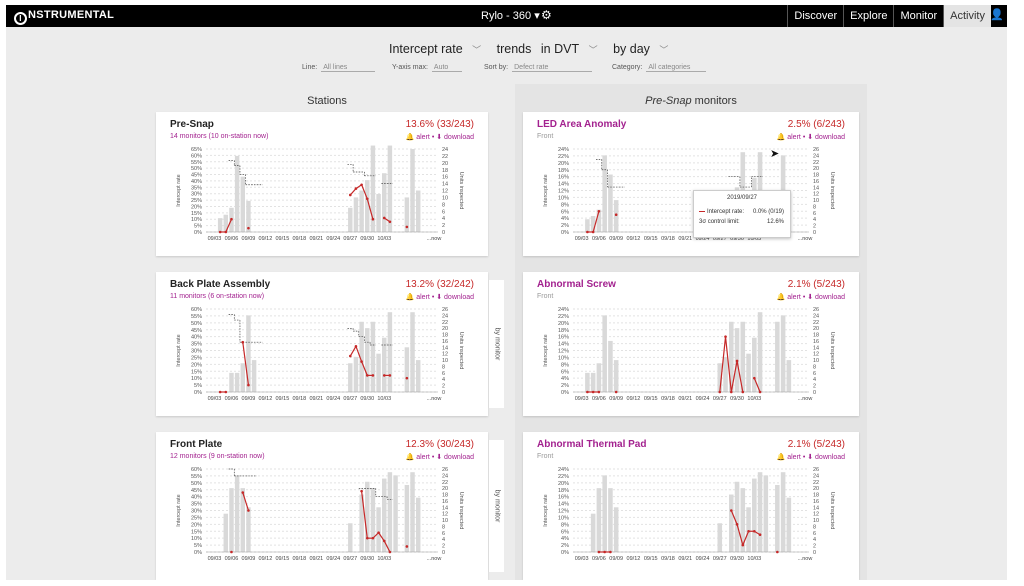  What do you see at coordinates (546, 15) in the screenshot?
I see `gear-icon: ⚙` at bounding box center [546, 15].